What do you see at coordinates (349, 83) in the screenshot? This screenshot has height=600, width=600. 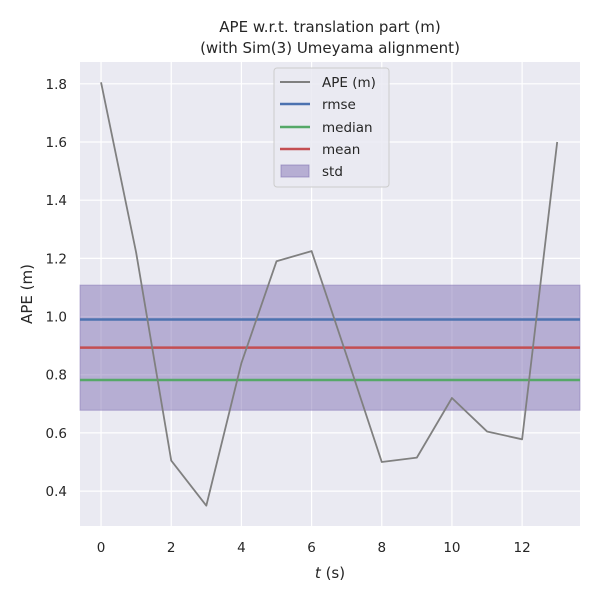 I see `legend-label-ape: APE (m)` at bounding box center [349, 83].